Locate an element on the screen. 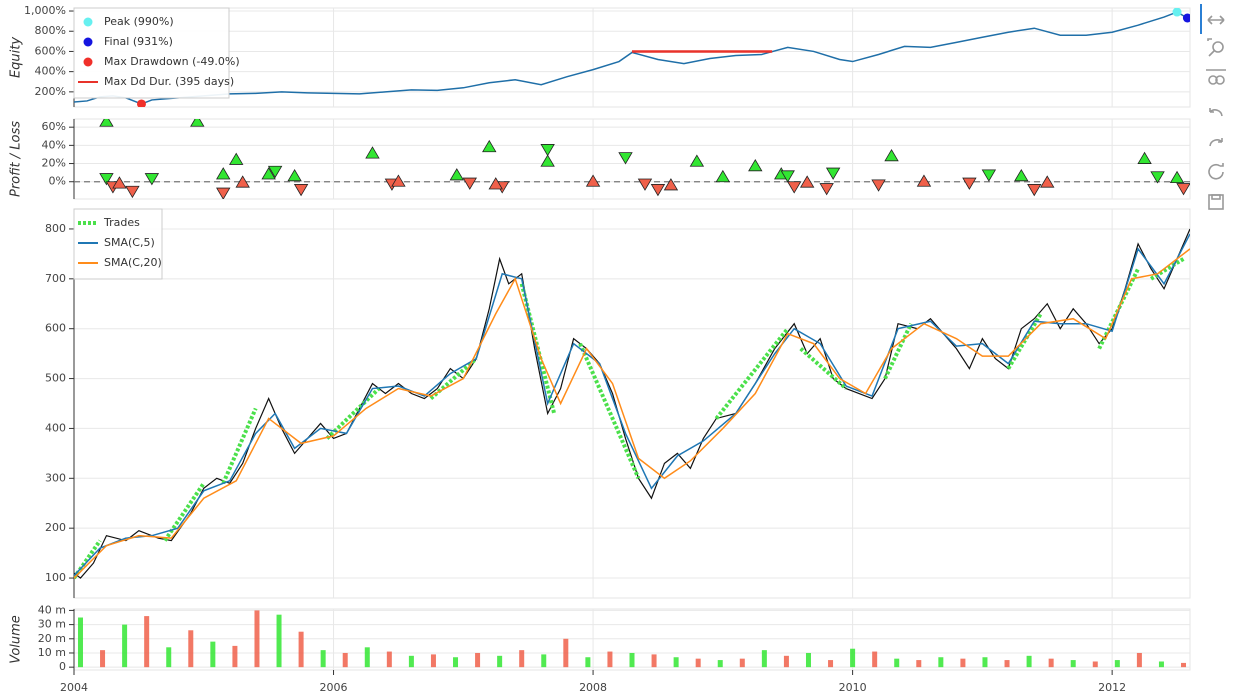  undo-tool is located at coordinates (1216, 112).